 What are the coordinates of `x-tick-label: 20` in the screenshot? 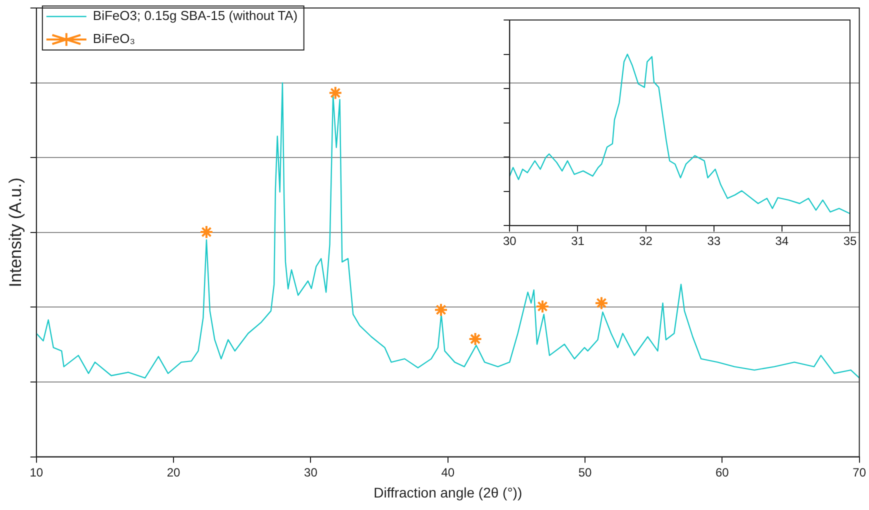 It's located at (173, 472).